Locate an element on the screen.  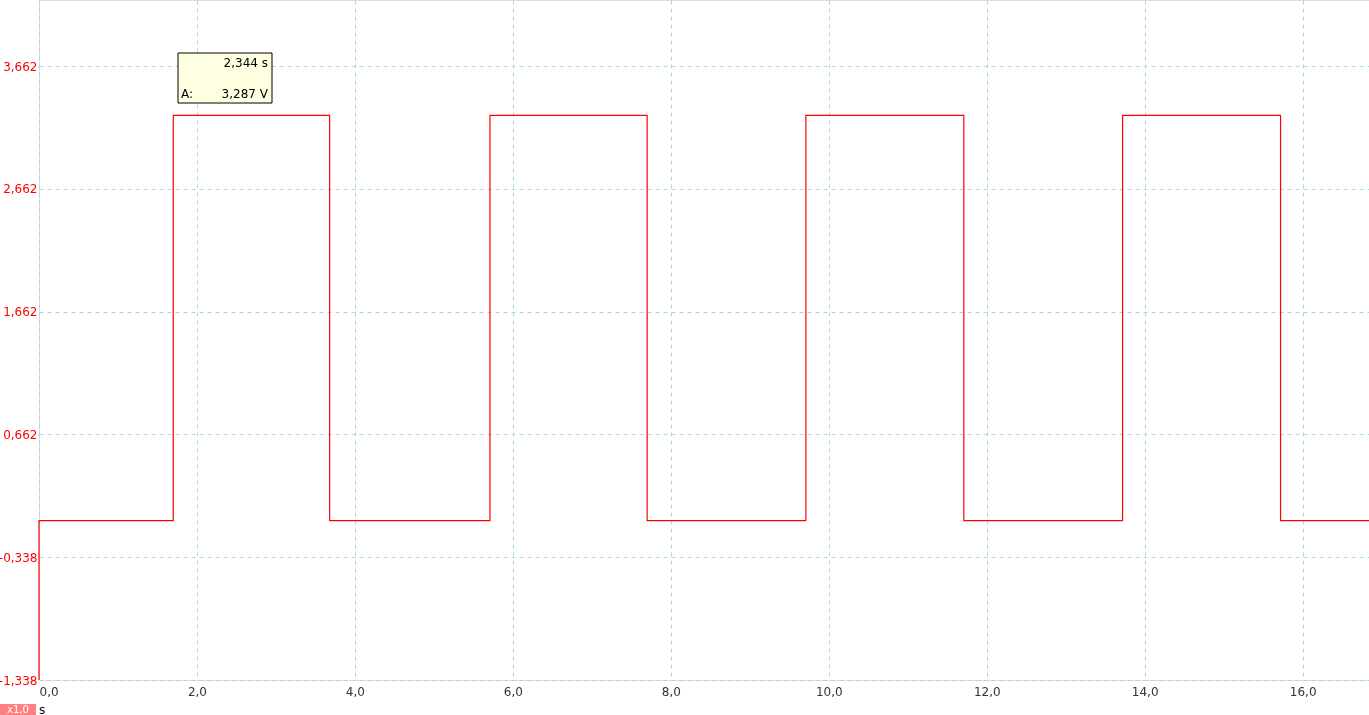
x-tick-label: 6,0 is located at coordinates (513, 691).